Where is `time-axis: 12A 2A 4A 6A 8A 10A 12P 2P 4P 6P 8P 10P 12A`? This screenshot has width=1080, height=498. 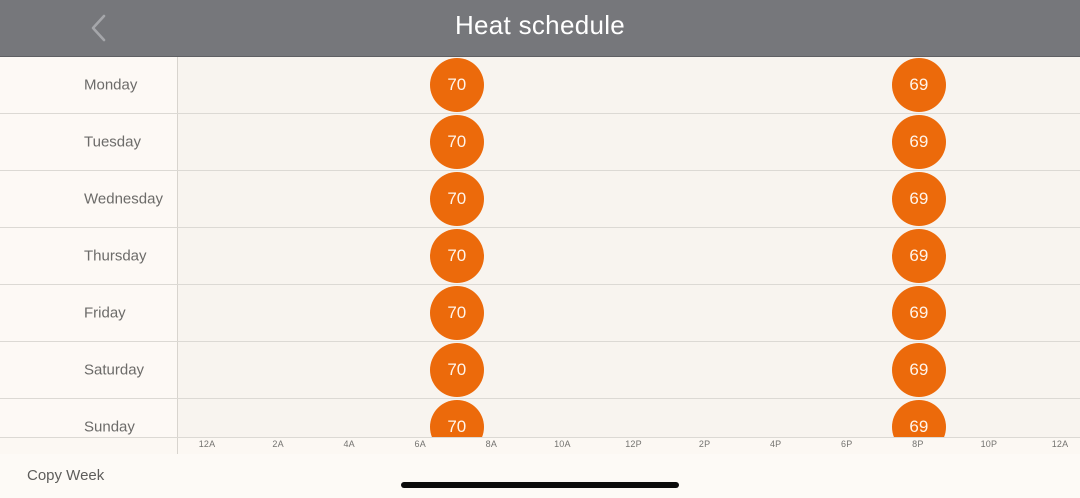
time-axis: 12A 2A 4A 6A 8A 10A 12P 2P 4P 6P 8P 10P 12A is located at coordinates (540, 445).